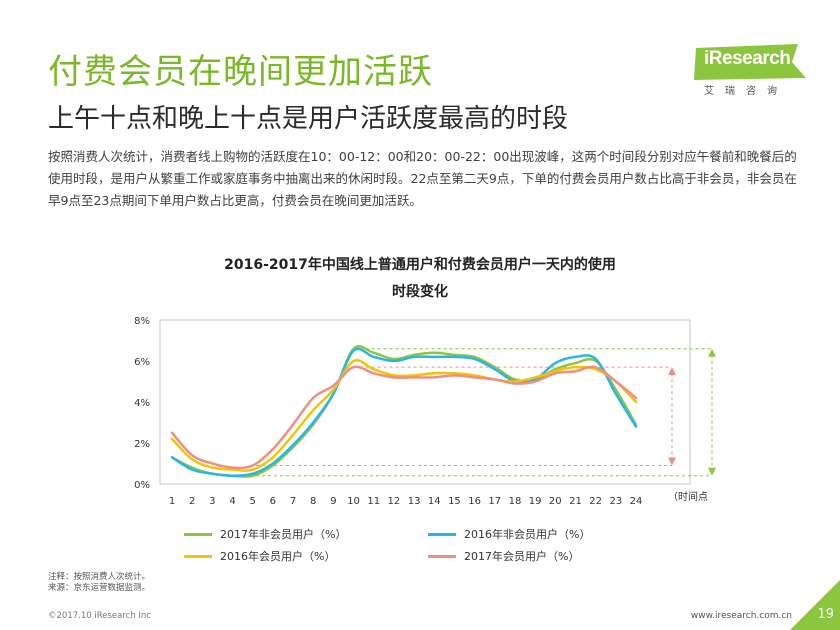  Describe the element at coordinates (575, 501) in the screenshot. I see `x-tick-label: 21` at that location.